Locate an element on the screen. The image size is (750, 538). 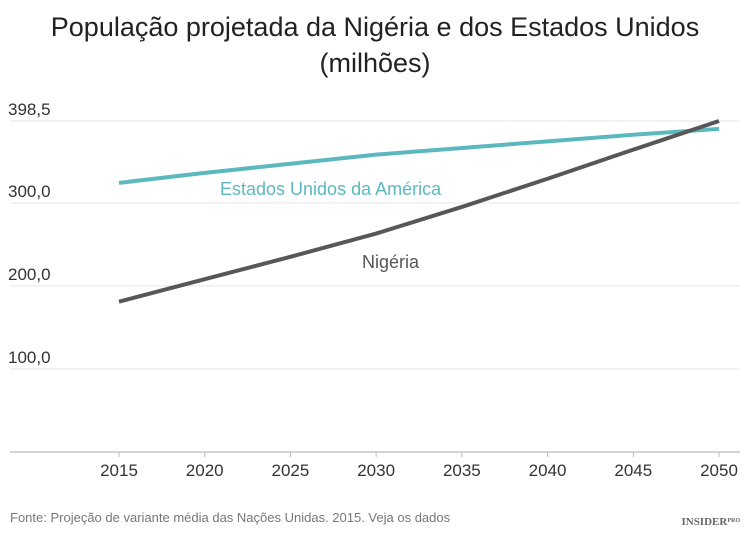
x-tick-label: 2035 is located at coordinates (462, 470).